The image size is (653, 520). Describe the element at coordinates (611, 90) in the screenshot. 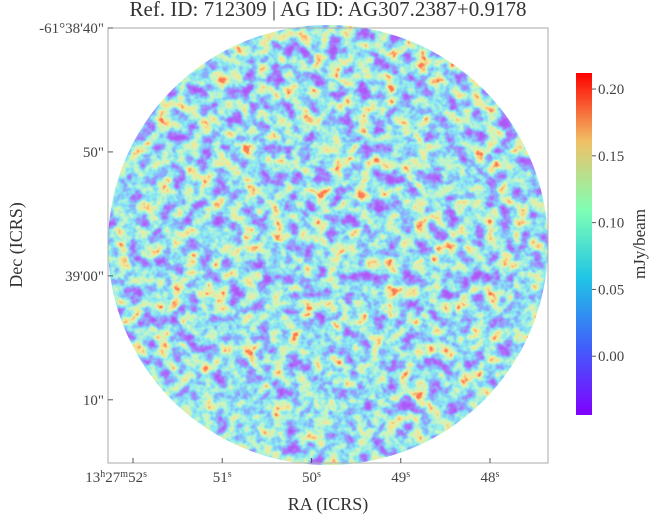

I see `colorbar-tick-label: 0.20` at that location.